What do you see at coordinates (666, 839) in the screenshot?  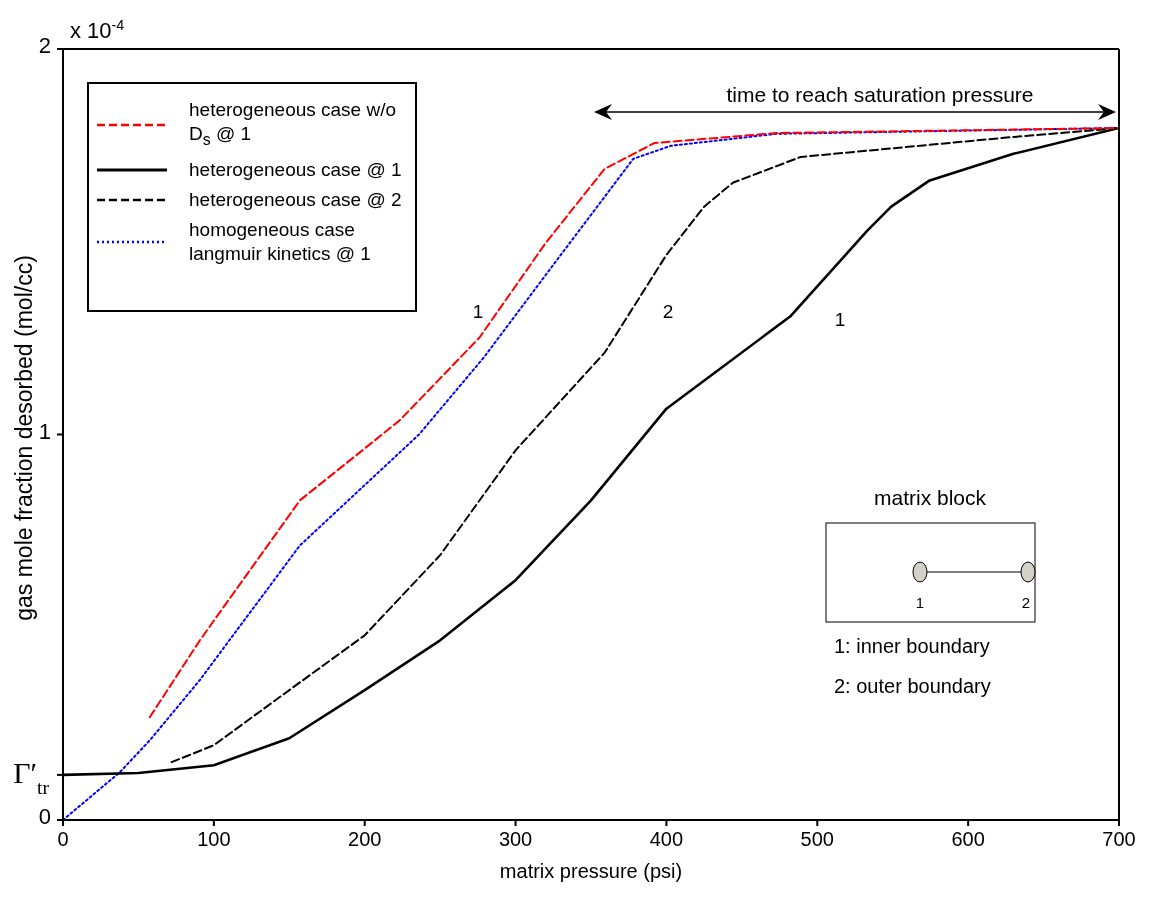 I see `x-tick-label: 400` at bounding box center [666, 839].